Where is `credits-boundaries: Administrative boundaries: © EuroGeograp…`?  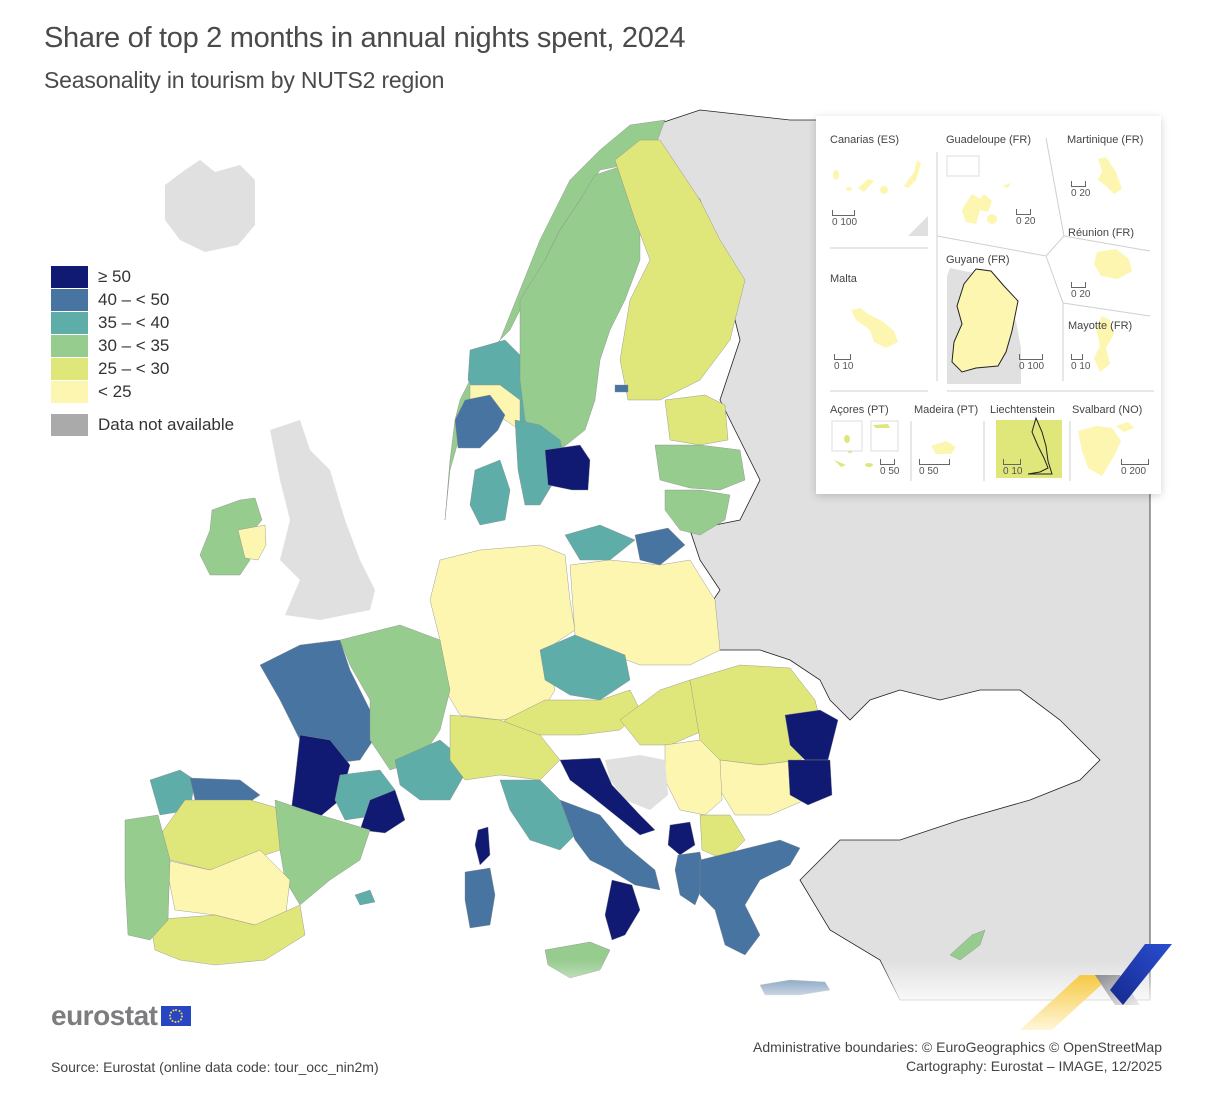 credits-boundaries: Administrative boundaries: © EuroGeograp… is located at coordinates (957, 1047).